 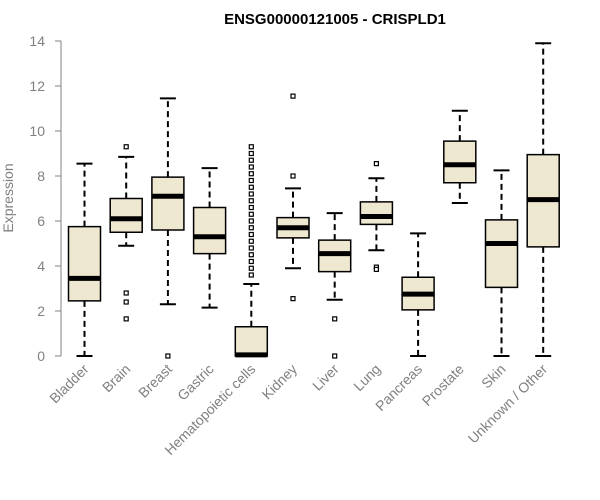 What do you see at coordinates (155, 381) in the screenshot?
I see `x-tick-label: Breast` at bounding box center [155, 381].